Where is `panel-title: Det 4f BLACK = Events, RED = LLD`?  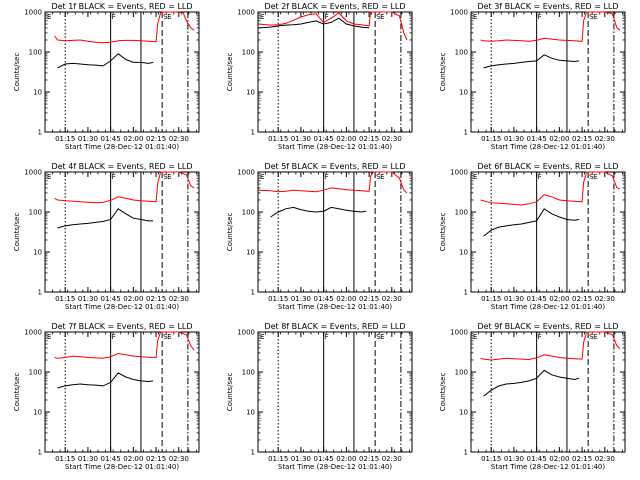
panel-title: Det 4f BLACK = Events, RED = LLD is located at coordinates (121, 166).